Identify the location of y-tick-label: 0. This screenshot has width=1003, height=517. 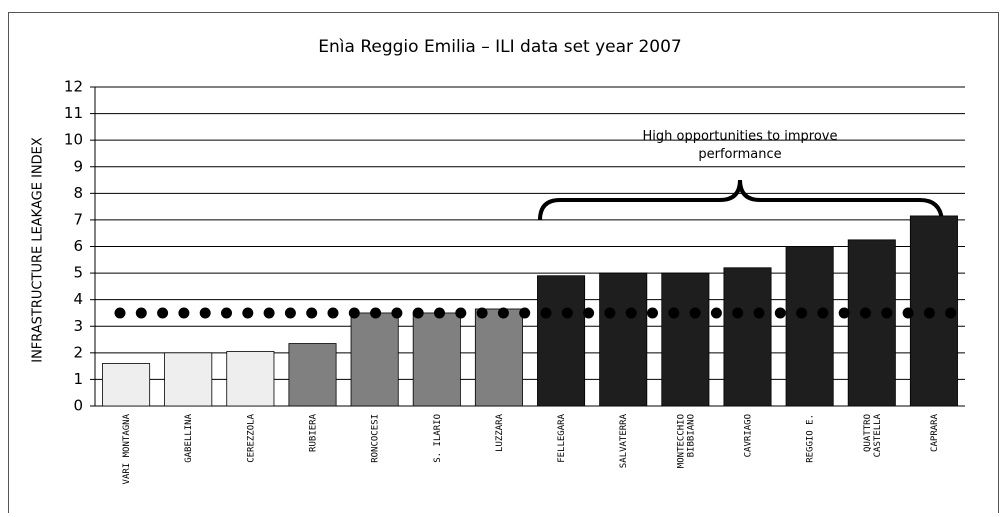
(78, 406).